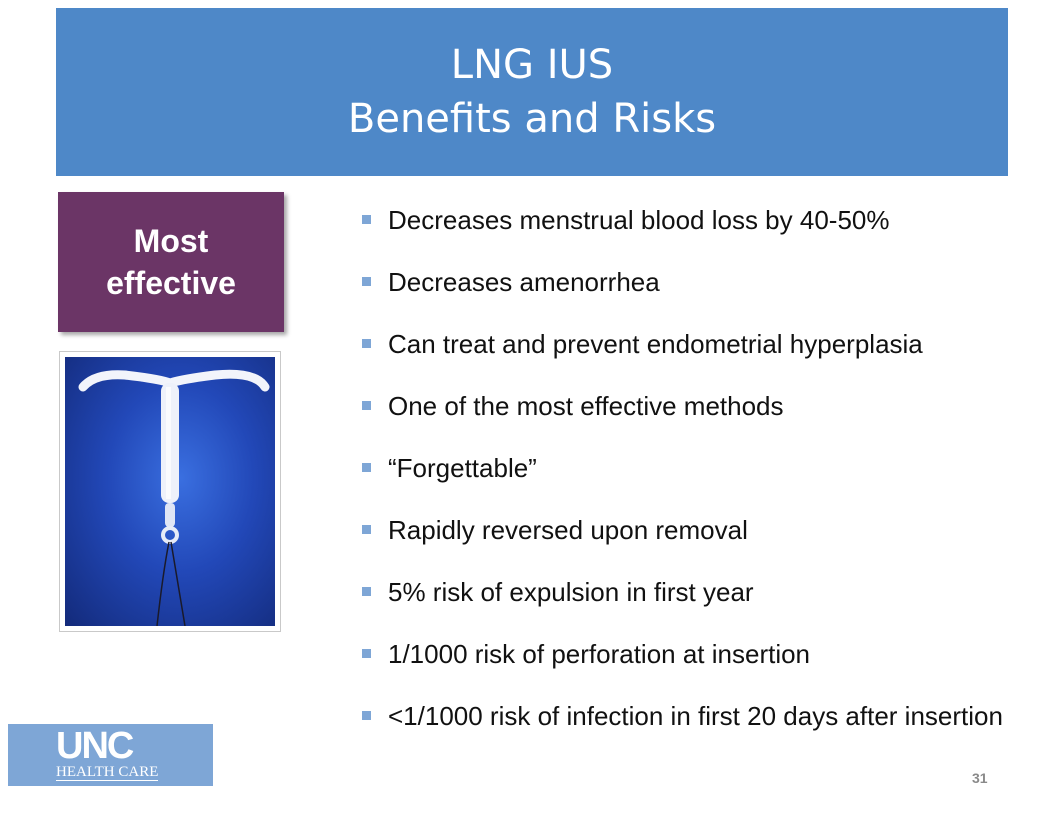 Image resolution: width=1056 pixels, height=816 pixels. I want to click on slide-title-line-1: LNG IUS, so click(532, 65).